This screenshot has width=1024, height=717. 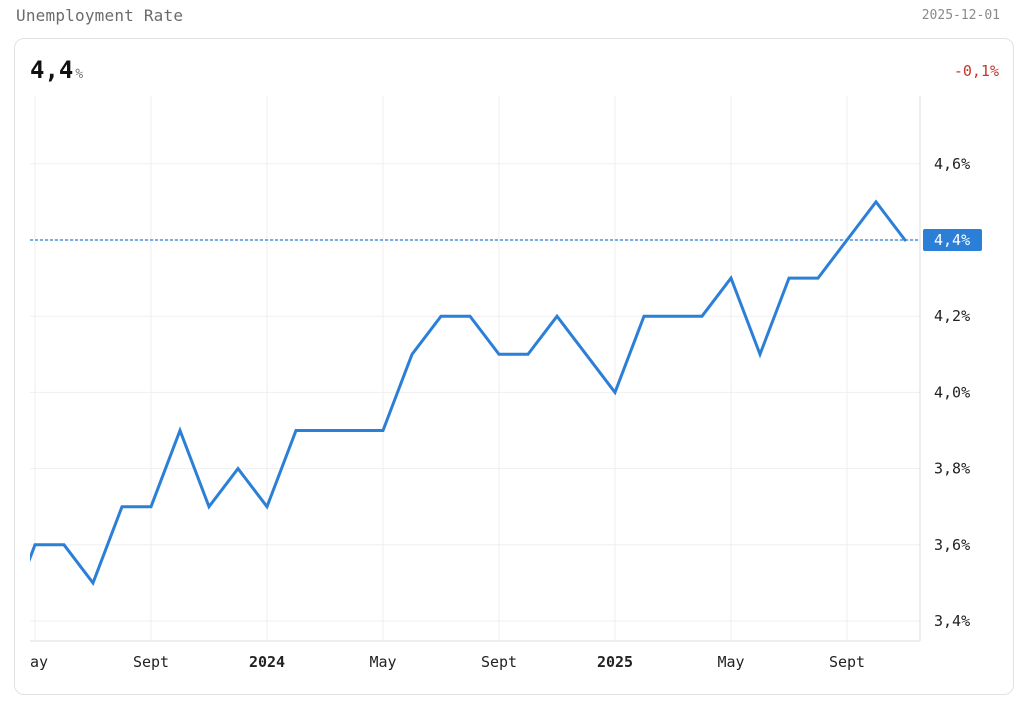 I want to click on change-value: -0,1%, so click(x=976, y=71).